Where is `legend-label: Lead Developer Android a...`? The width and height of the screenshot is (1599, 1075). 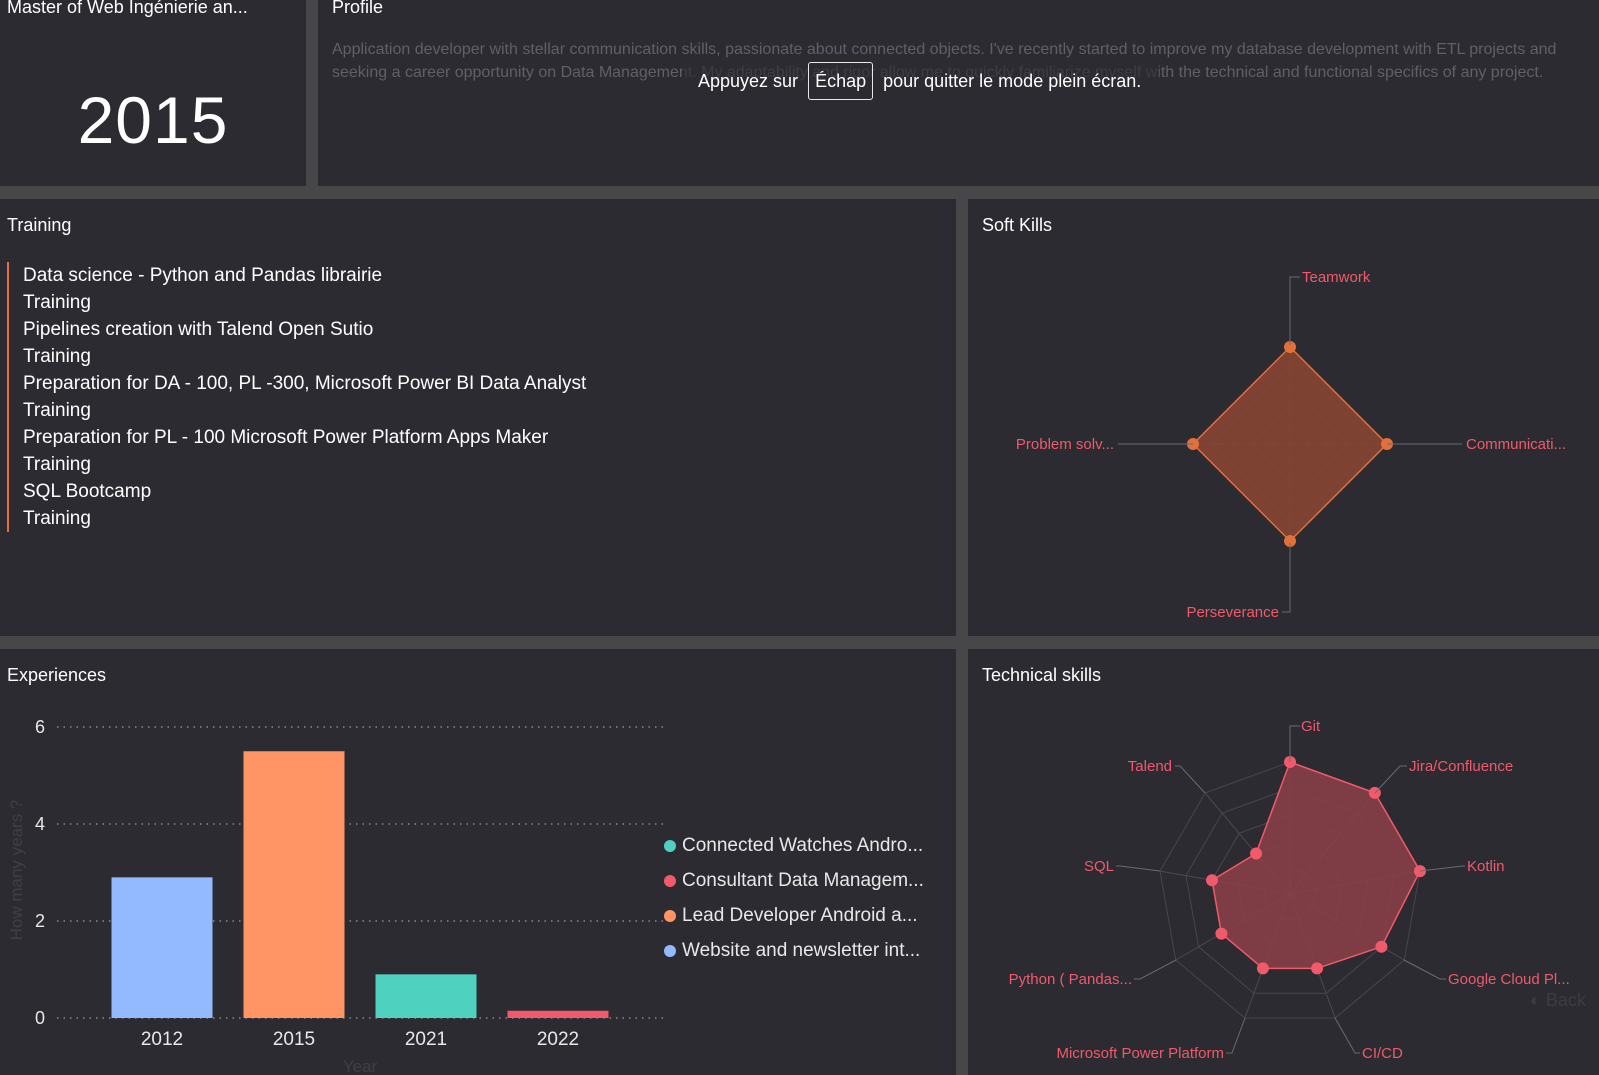 legend-label: Lead Developer Android a... is located at coordinates (800, 915).